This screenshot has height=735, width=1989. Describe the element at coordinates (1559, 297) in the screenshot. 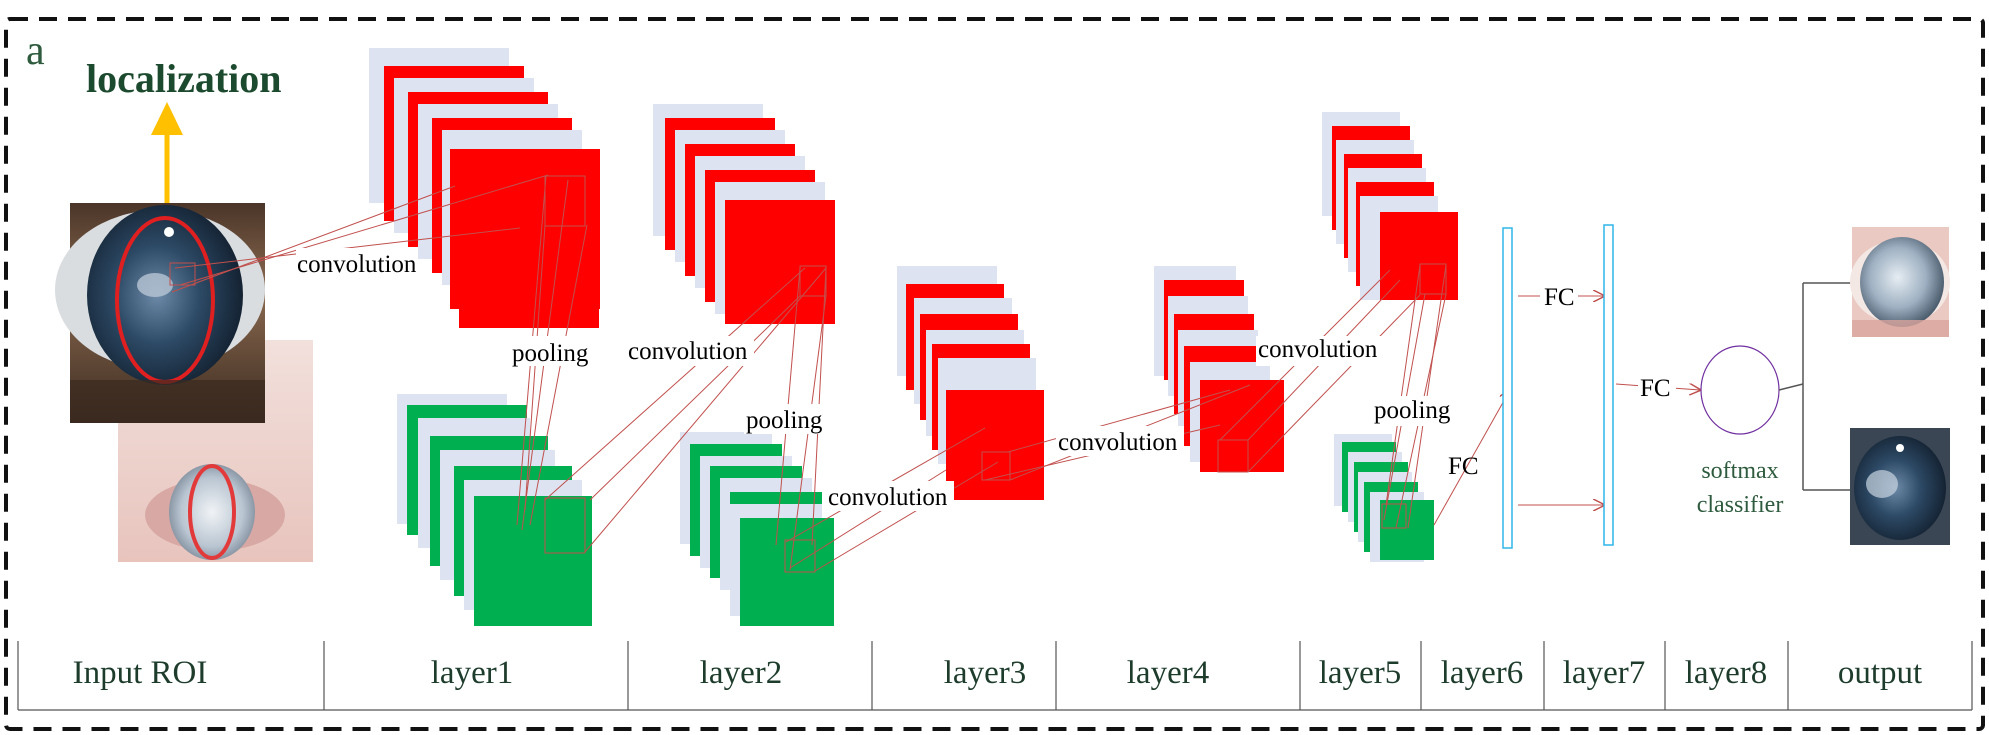

I see `label-fc7: FC` at that location.